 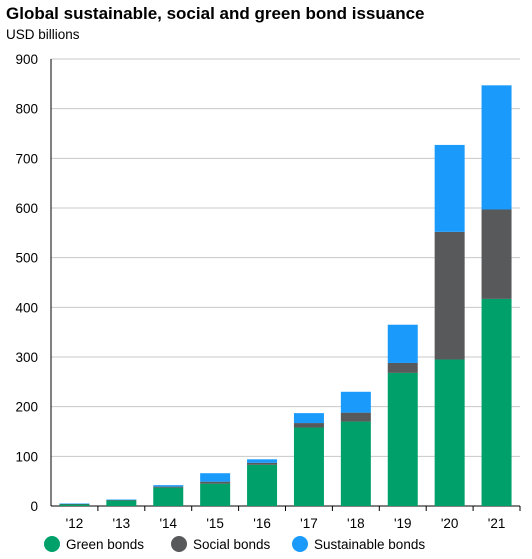 I want to click on y-tick-label: 500, so click(x=26, y=258).